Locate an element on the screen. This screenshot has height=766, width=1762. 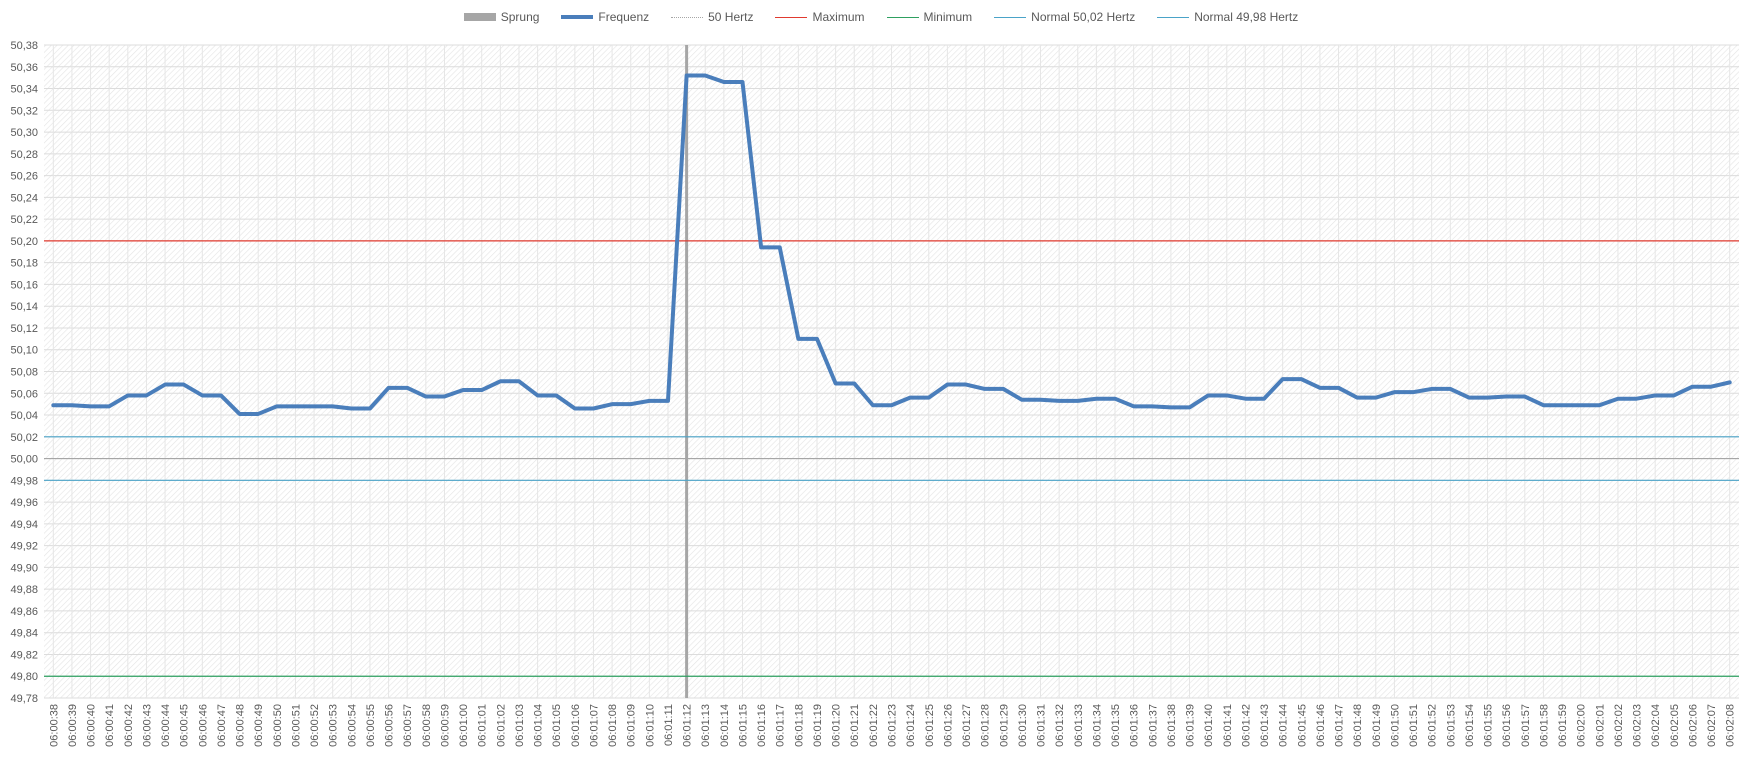
x-tick-label: 06:01:40 is located at coordinates (1209, 725).